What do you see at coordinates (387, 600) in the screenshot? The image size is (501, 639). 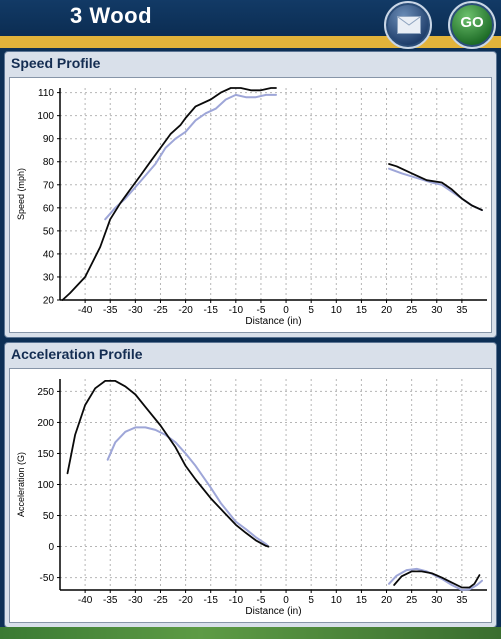 I see `accel-x-tick-label: 20` at bounding box center [387, 600].